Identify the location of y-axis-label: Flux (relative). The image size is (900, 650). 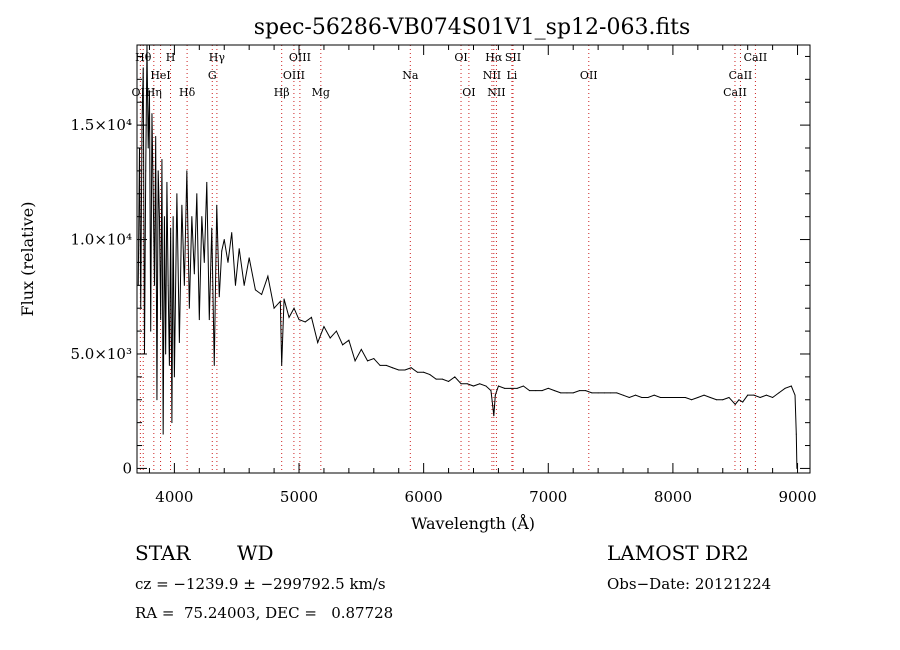
(27, 259).